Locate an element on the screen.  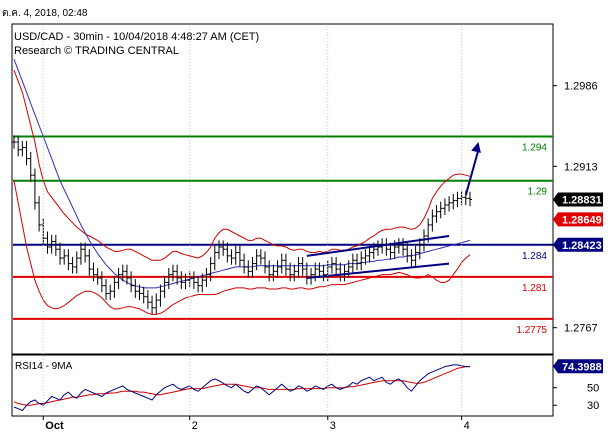
x-tick-label: Oct is located at coordinates (54, 426).